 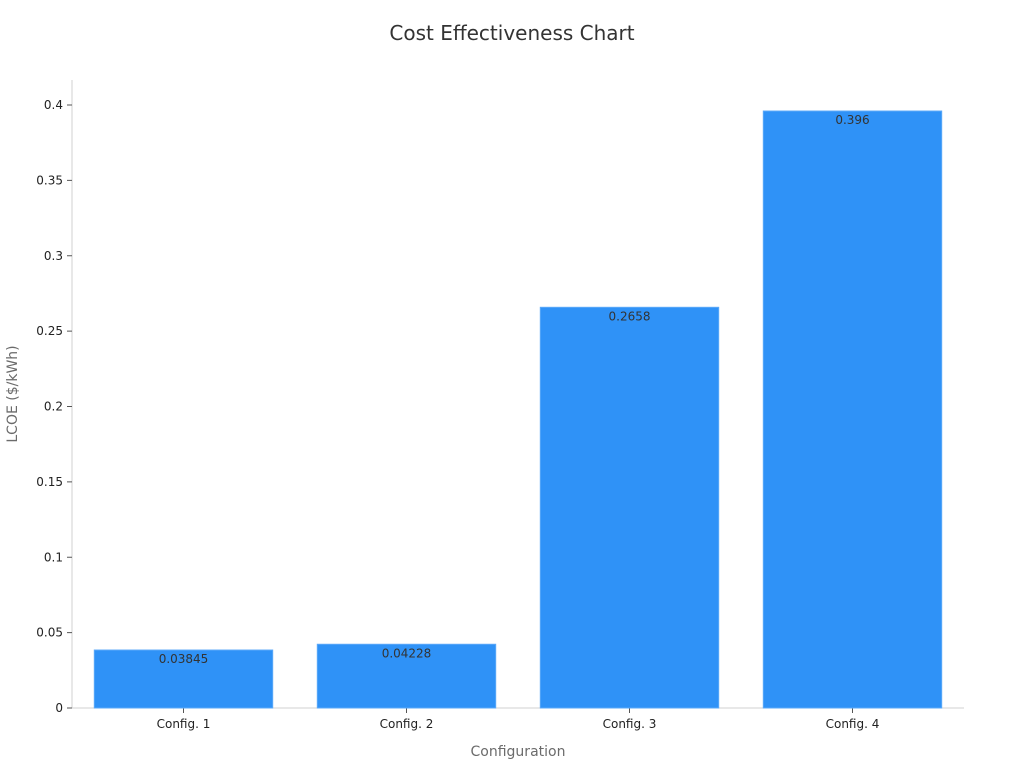 What do you see at coordinates (53, 256) in the screenshot?
I see `y-tick-label: 0.3` at bounding box center [53, 256].